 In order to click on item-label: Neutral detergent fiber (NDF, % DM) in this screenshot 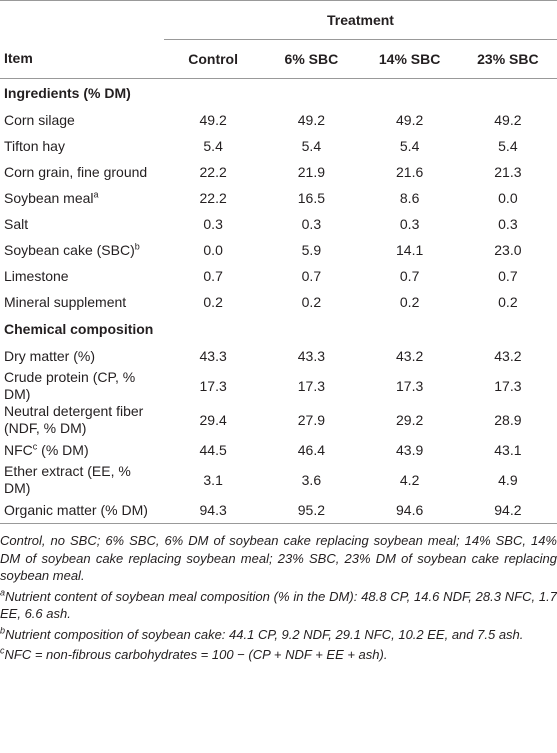, I will do `click(74, 419)`.